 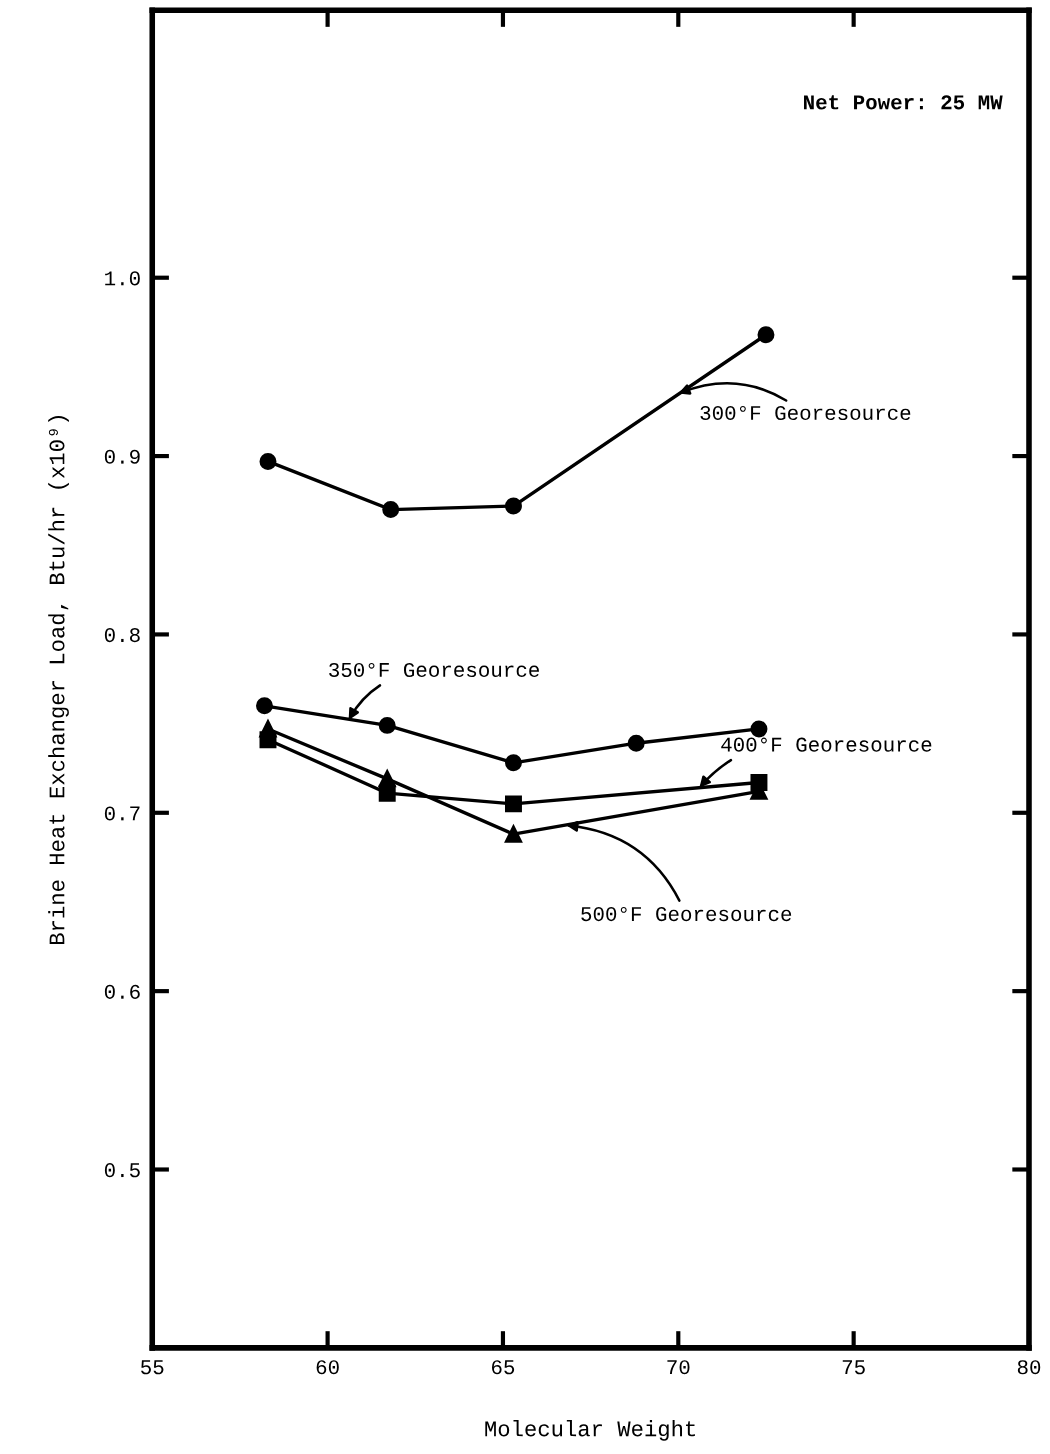 I want to click on annotation: 300°F Georesource, so click(x=805, y=413).